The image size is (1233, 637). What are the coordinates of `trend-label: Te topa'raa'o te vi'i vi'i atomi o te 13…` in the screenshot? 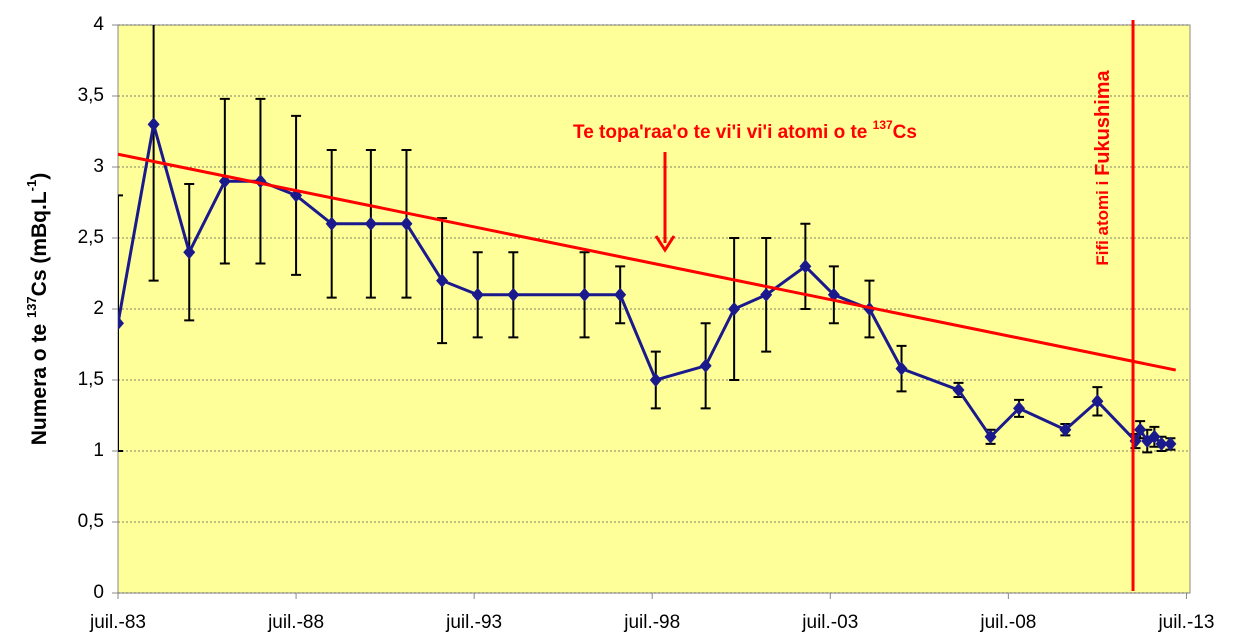 It's located at (745, 130).